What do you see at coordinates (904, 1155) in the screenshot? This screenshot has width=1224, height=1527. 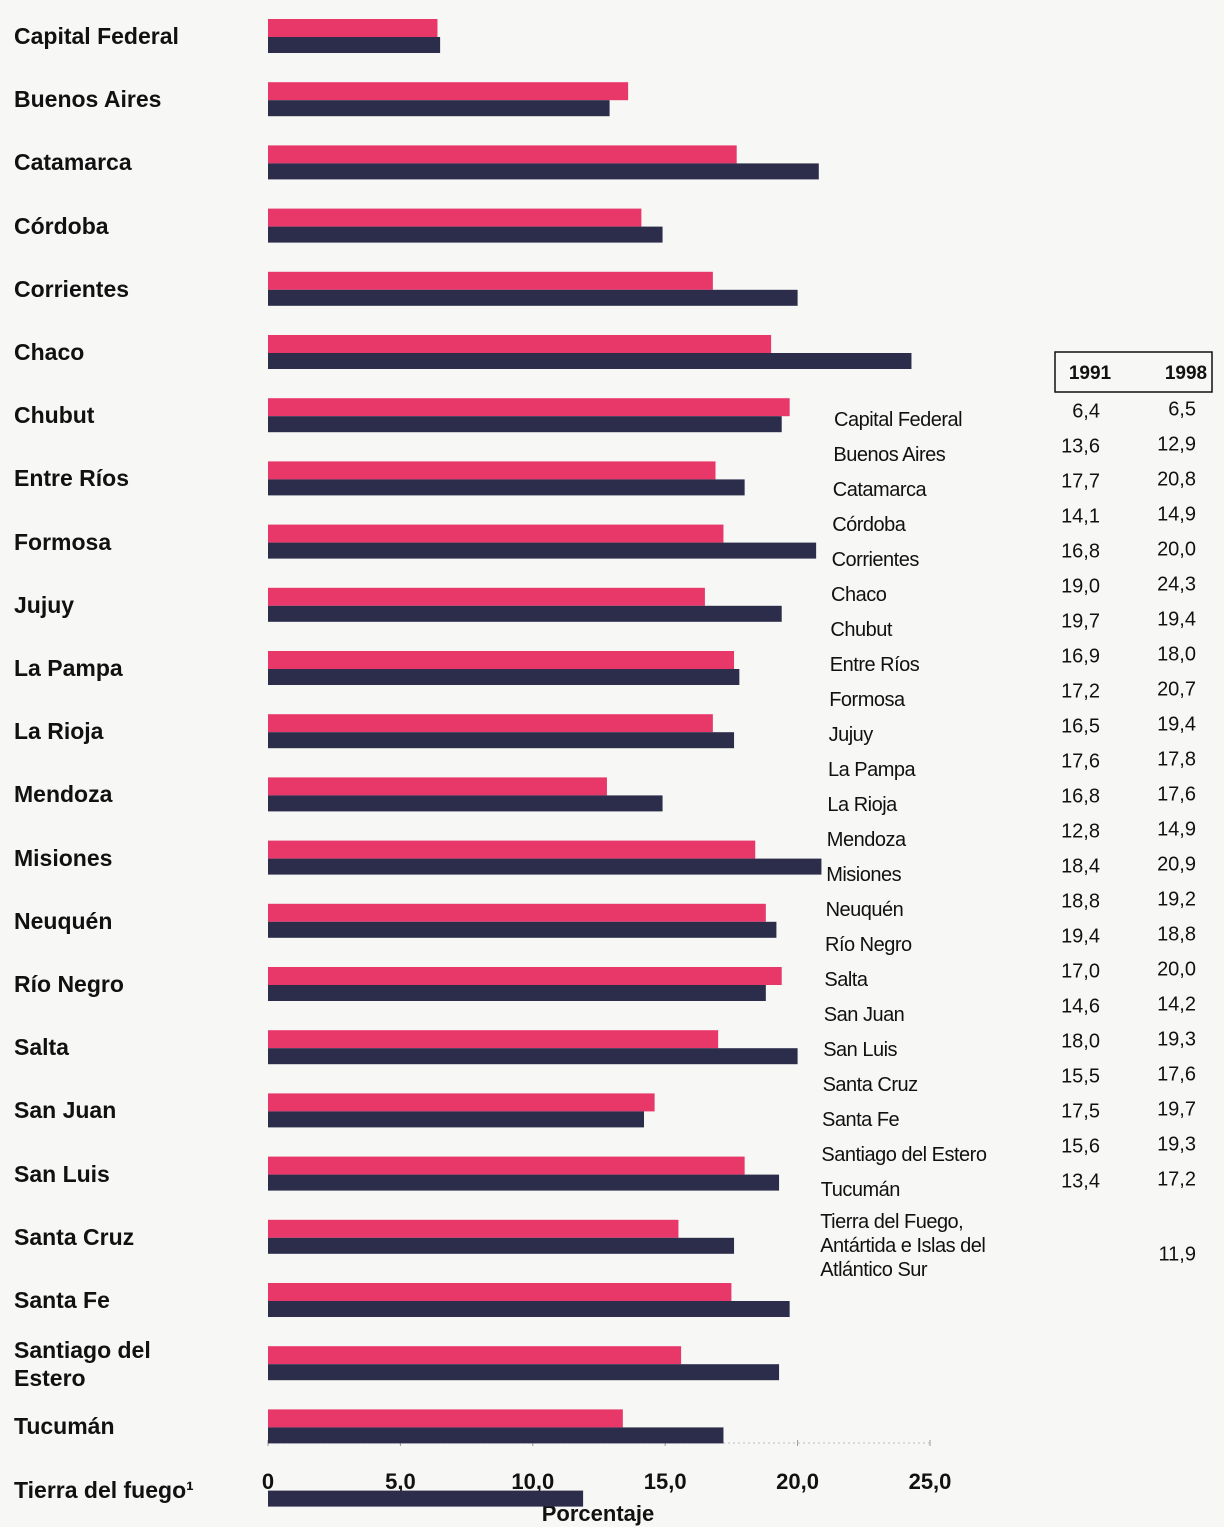 I see `table-row-label: Santiago del Estero` at bounding box center [904, 1155].